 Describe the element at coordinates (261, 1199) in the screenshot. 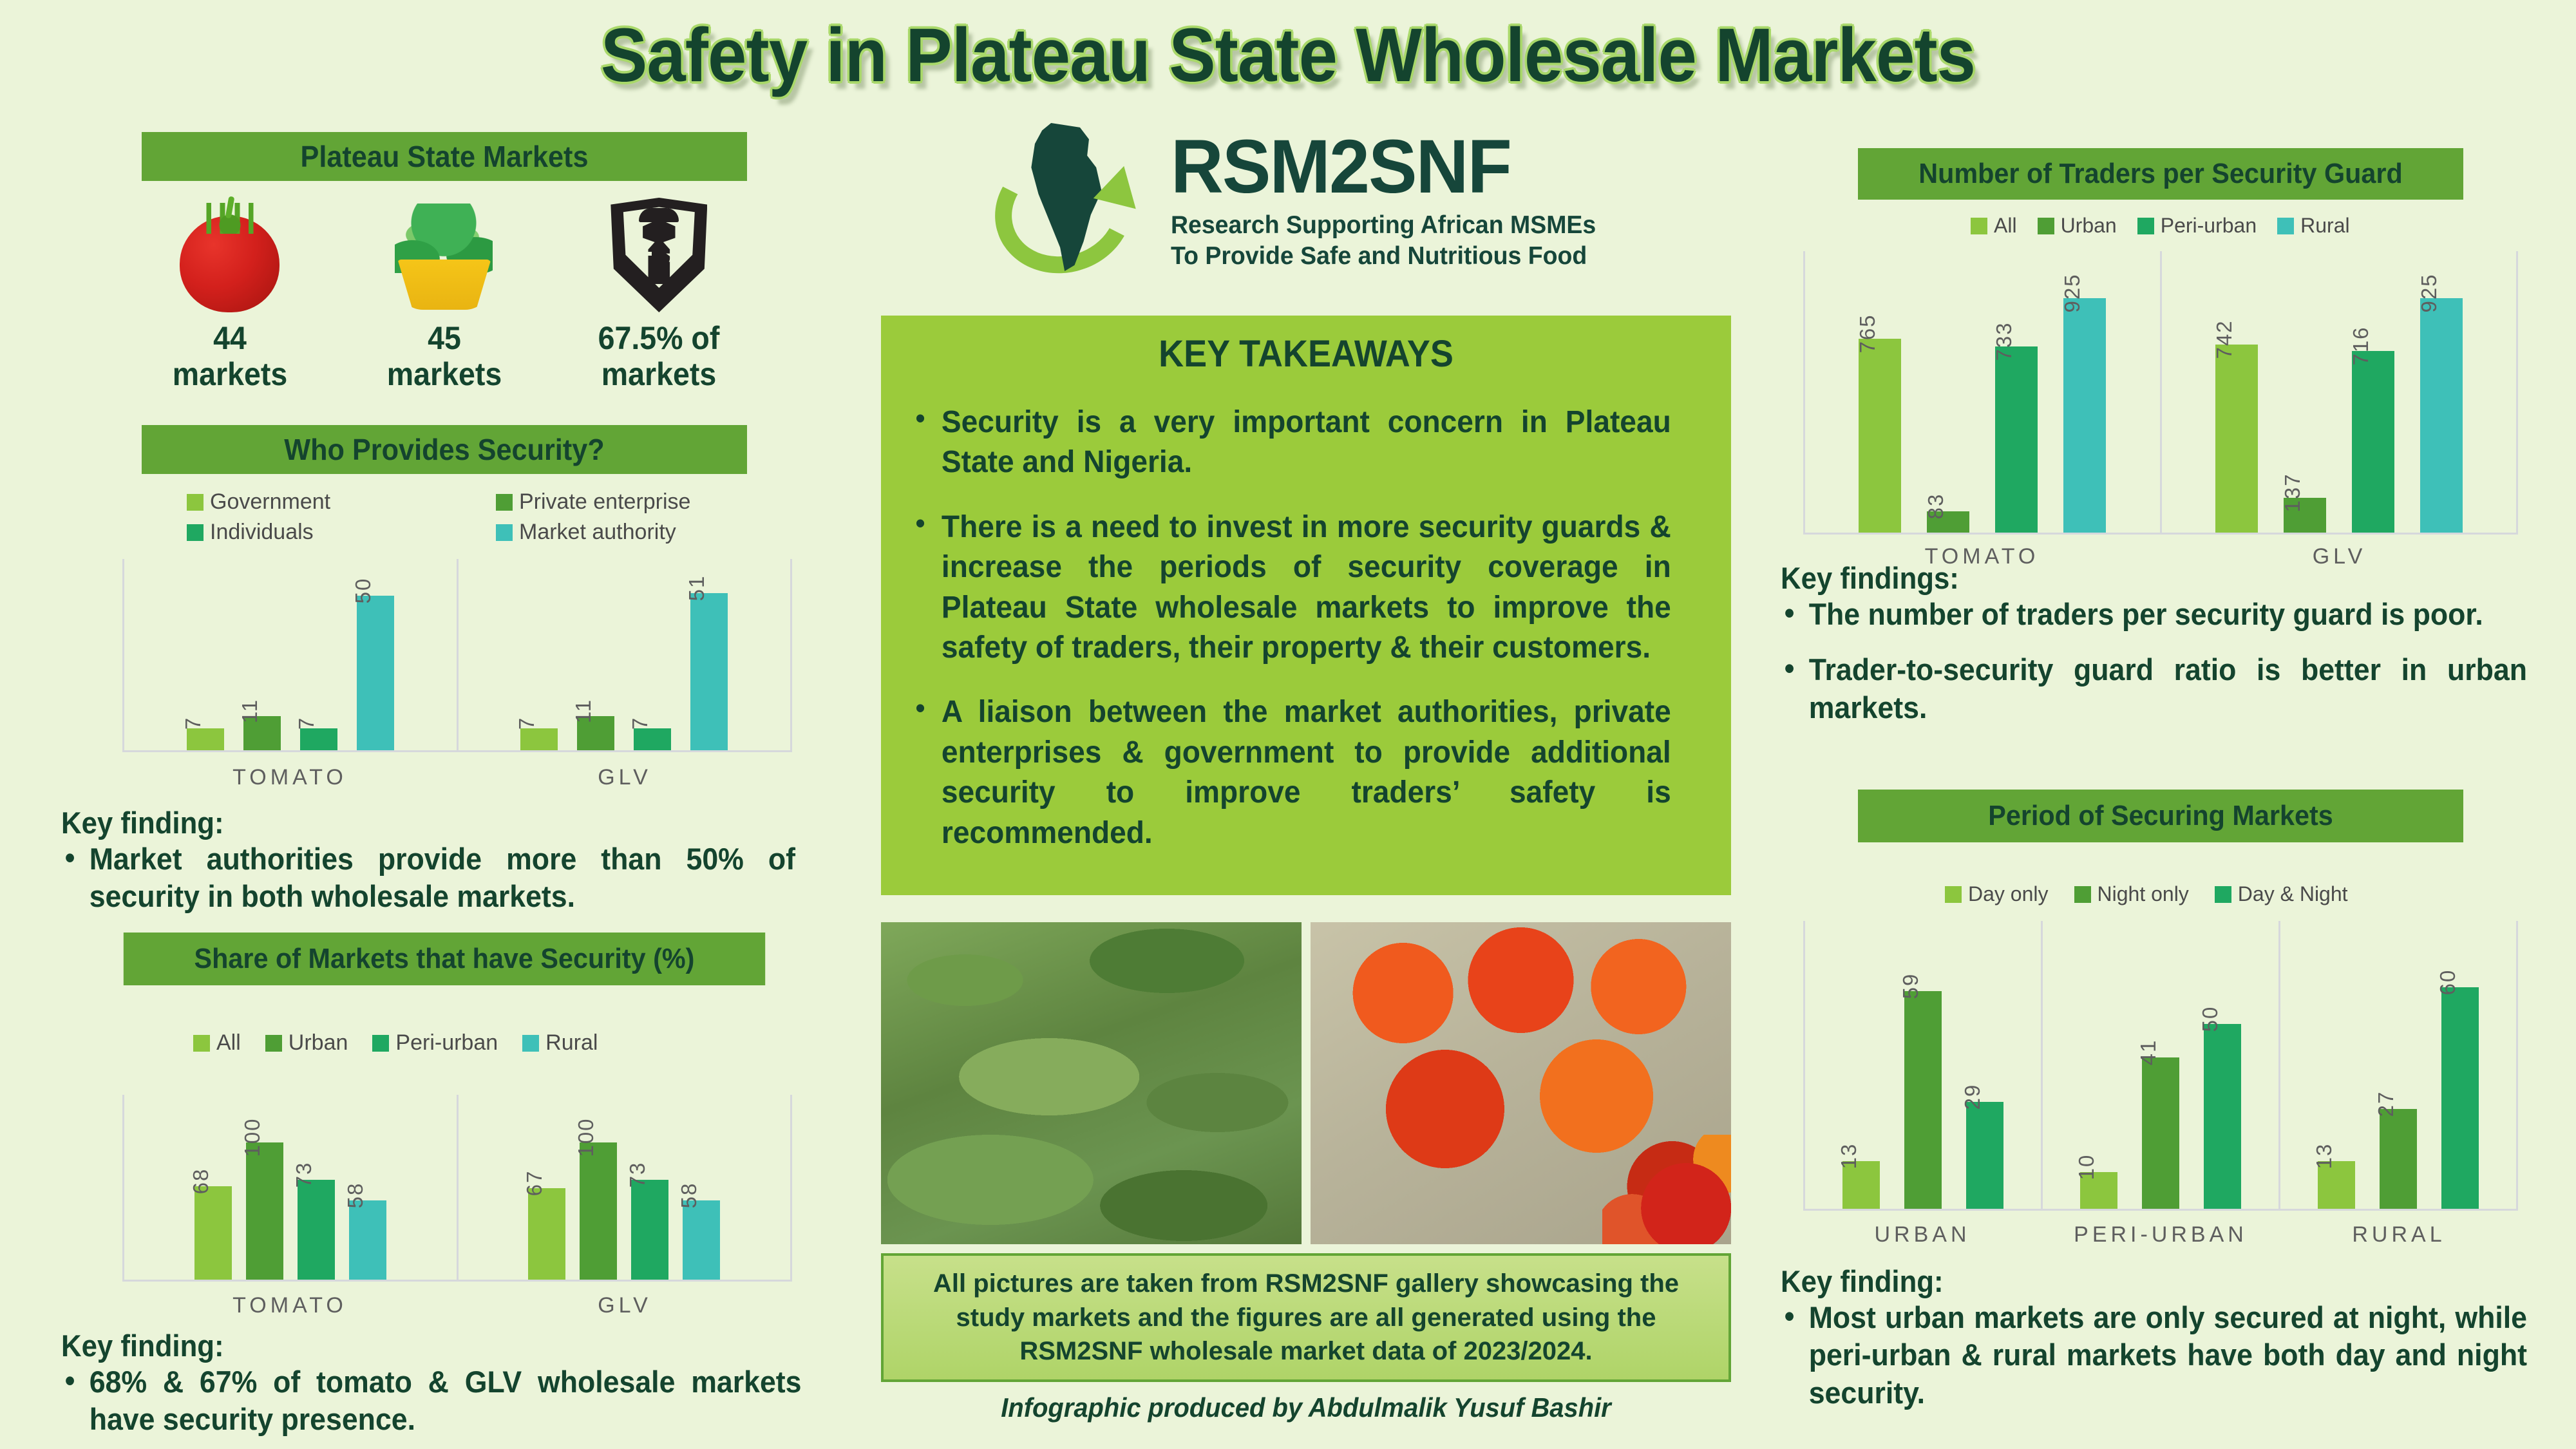

I see `bar-urban: 100` at that location.